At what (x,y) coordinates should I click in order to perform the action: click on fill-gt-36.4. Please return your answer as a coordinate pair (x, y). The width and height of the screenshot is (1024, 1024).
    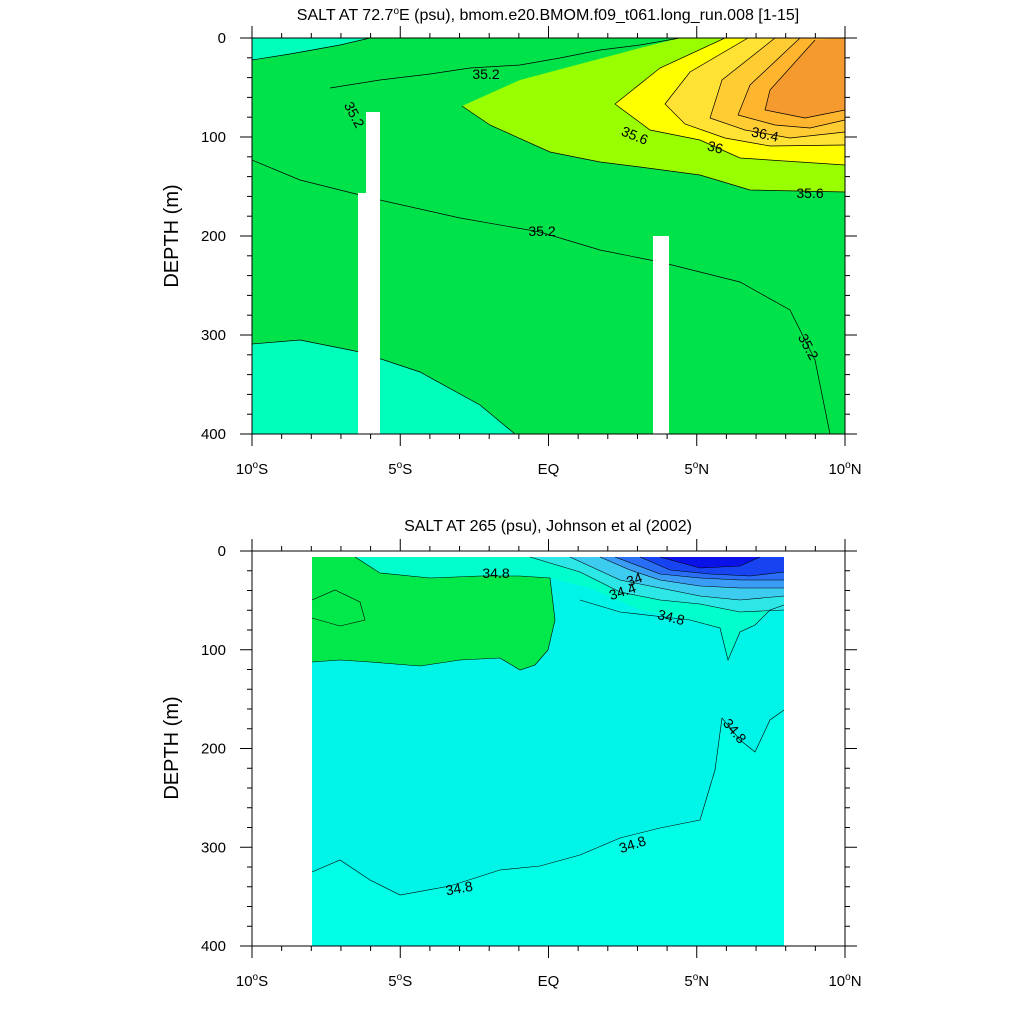
    Looking at the image, I should click on (805, 78).